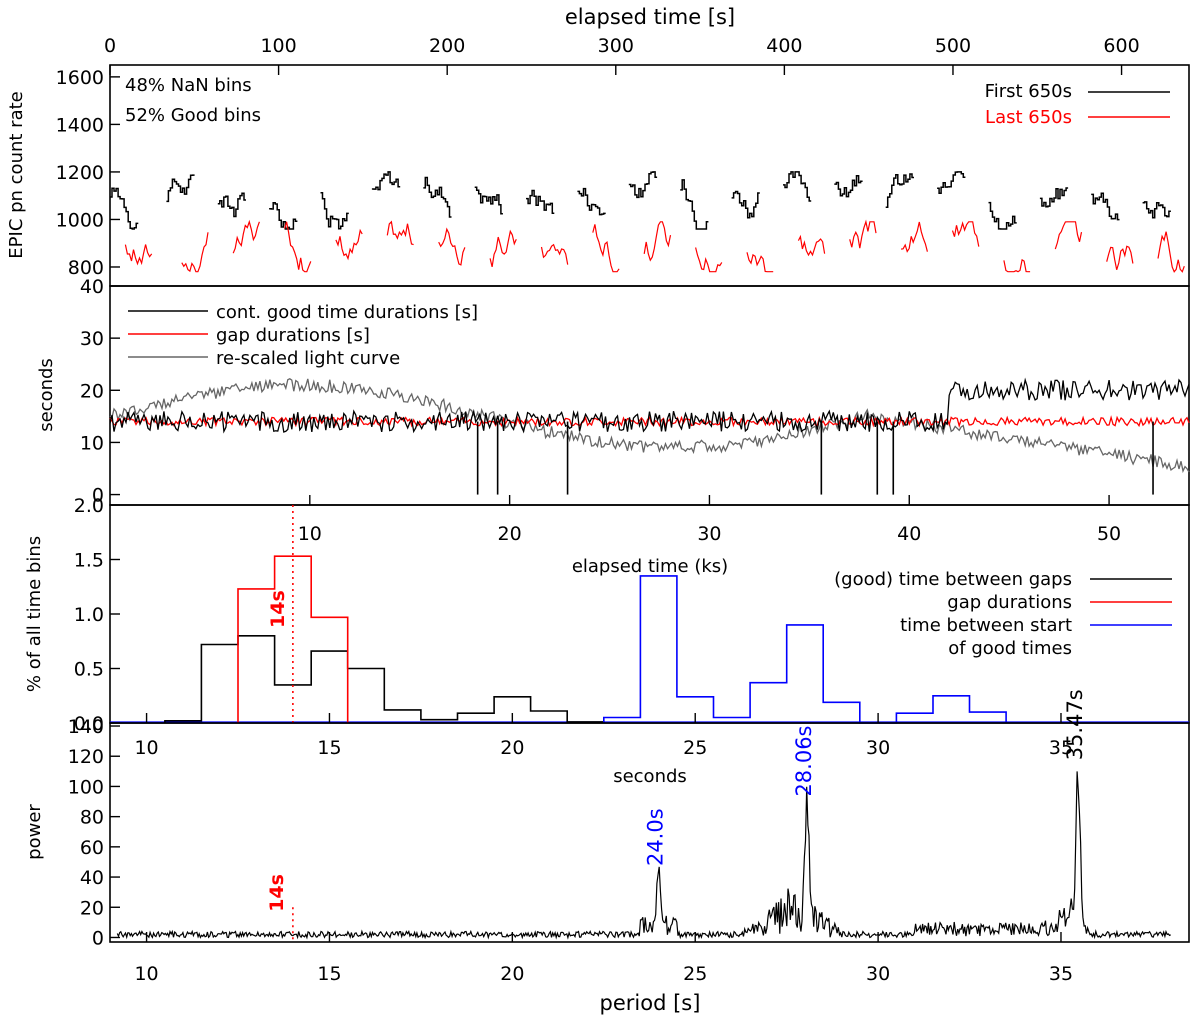 This screenshot has height=1023, width=1200. What do you see at coordinates (1109, 534) in the screenshot?
I see `x-tick-label: 50` at bounding box center [1109, 534].